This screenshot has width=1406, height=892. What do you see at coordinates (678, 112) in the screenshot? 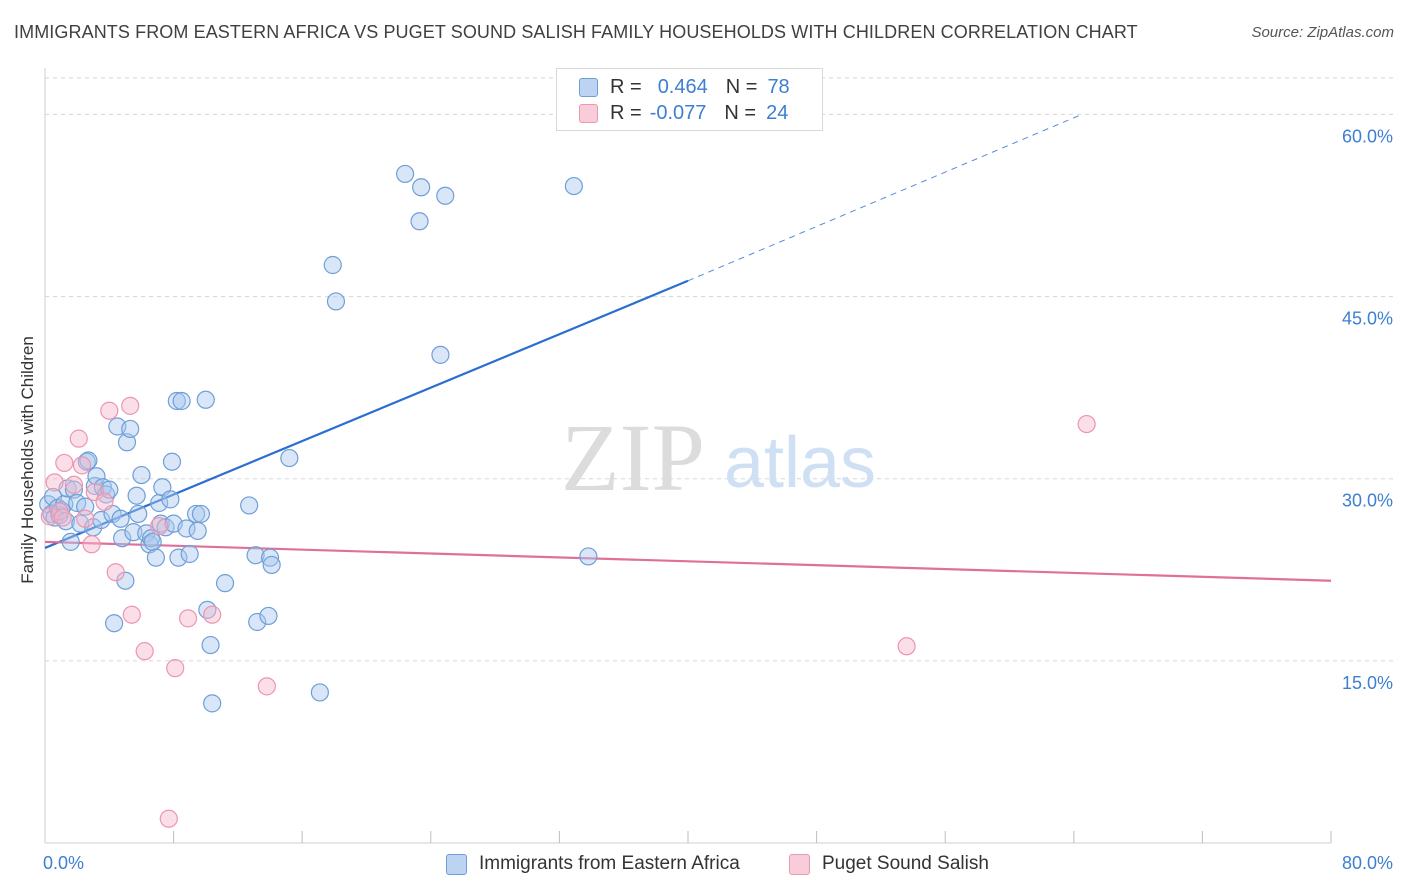
I see `legend-r-value: -0.077` at bounding box center [678, 112].